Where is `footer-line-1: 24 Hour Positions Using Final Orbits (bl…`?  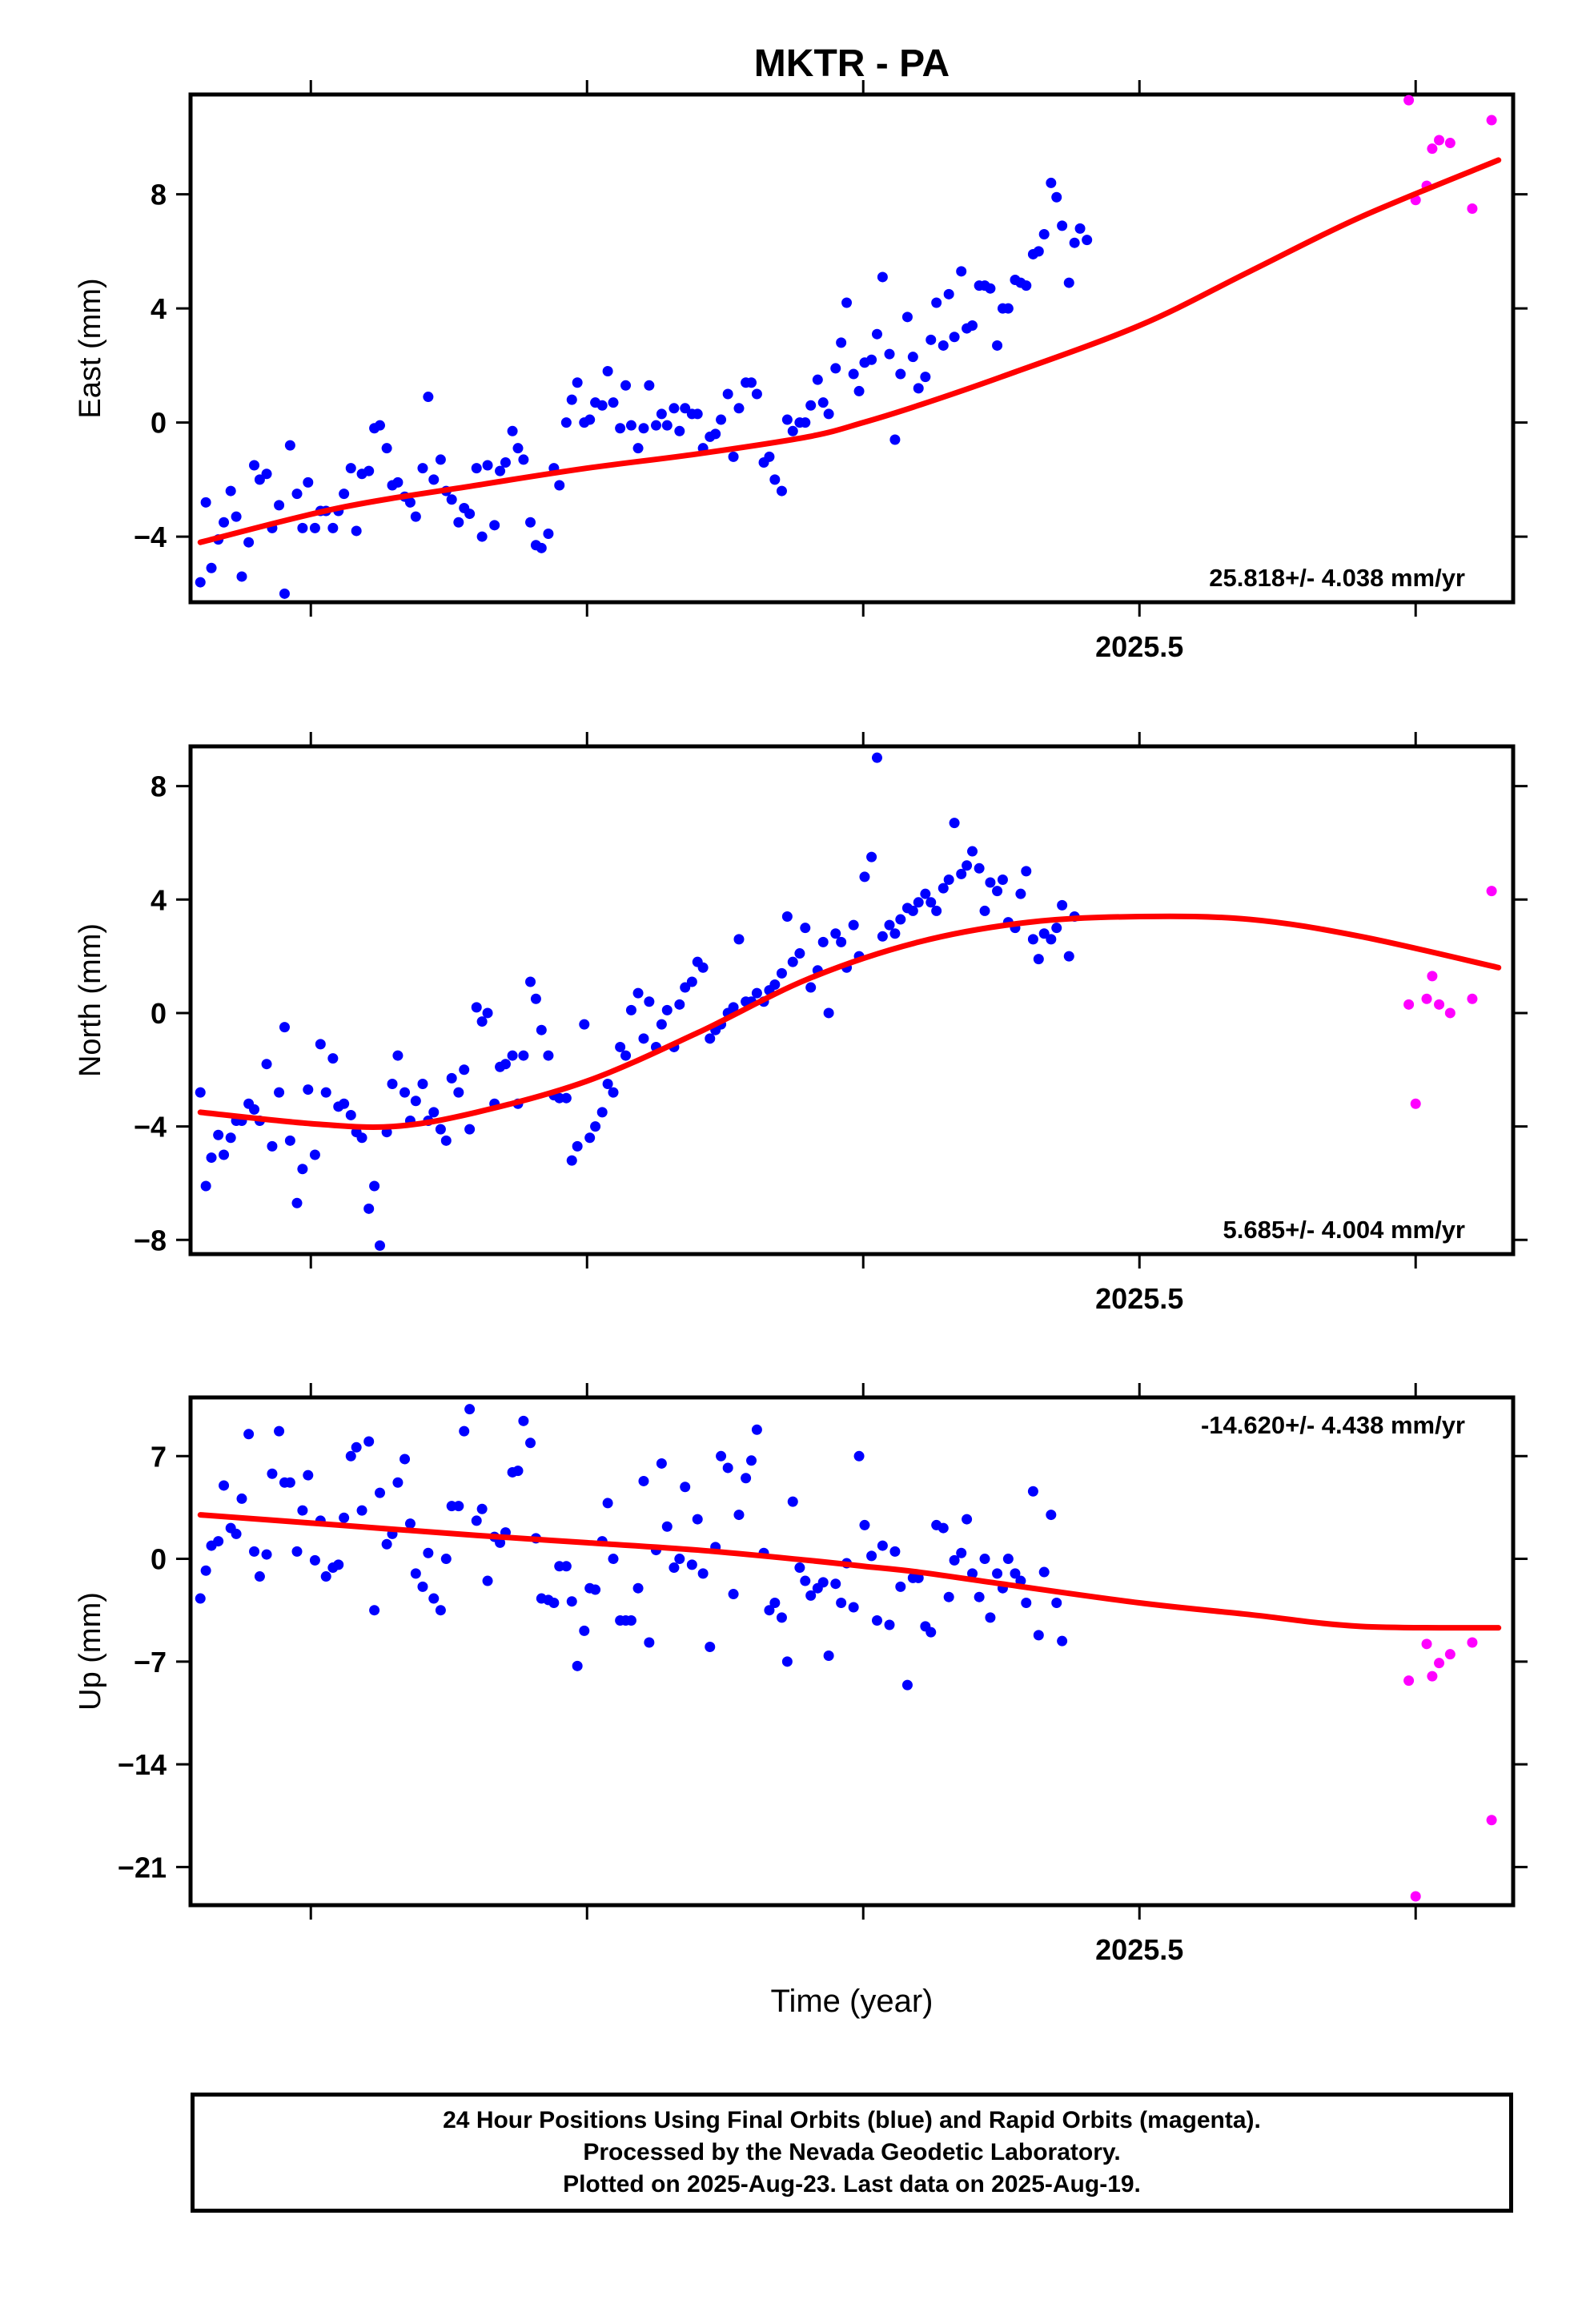
footer-line-1: 24 Hour Positions Using Final Orbits (bl… is located at coordinates (852, 2120).